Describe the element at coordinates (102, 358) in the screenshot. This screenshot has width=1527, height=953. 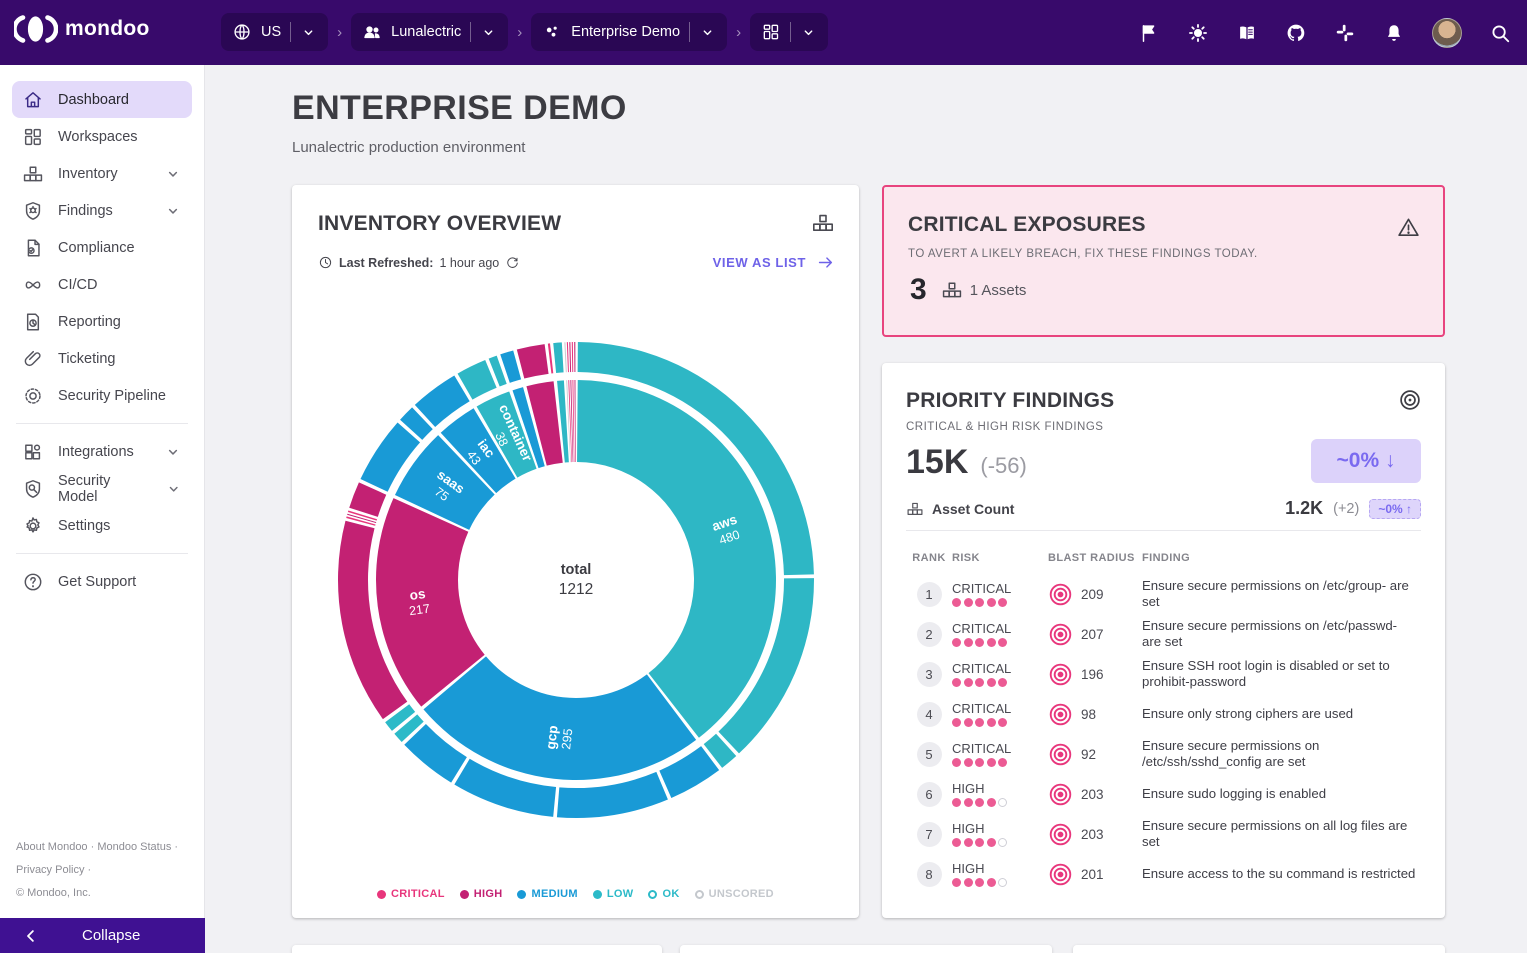
I see `sidebar-item-ticketing: Ticketing` at that location.